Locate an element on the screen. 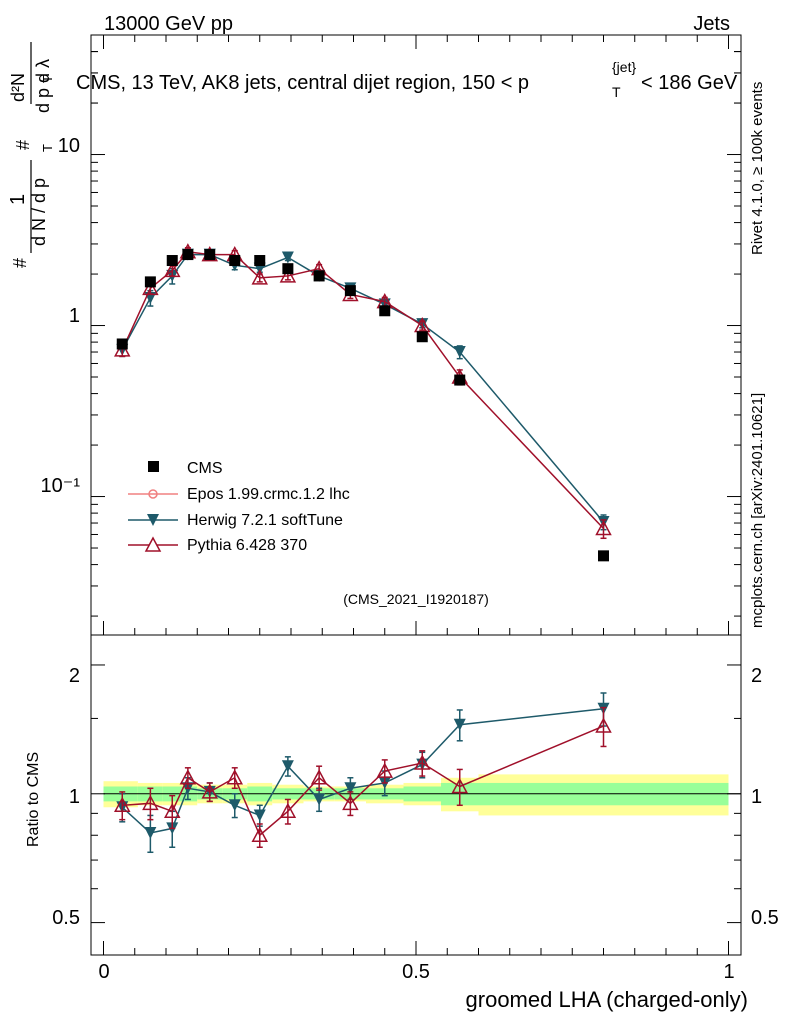 This screenshot has height=1024, width=786. ratio-y-tick-label-05-right: 0.5 is located at coordinates (765, 918).